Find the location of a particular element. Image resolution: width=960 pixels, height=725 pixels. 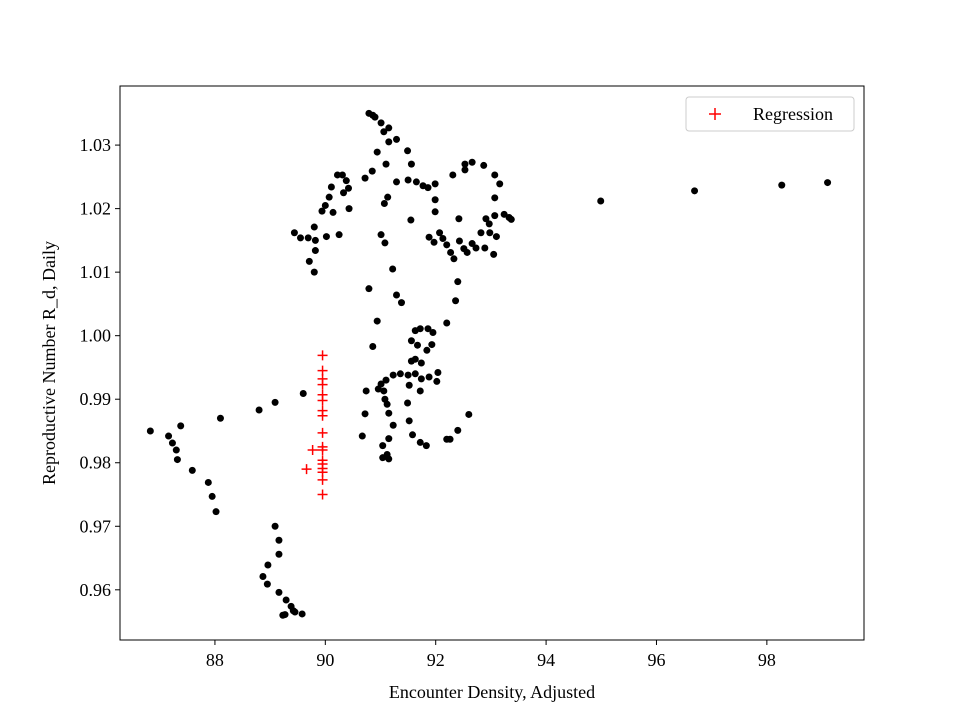

legend-marker is located at coordinates (715, 114).